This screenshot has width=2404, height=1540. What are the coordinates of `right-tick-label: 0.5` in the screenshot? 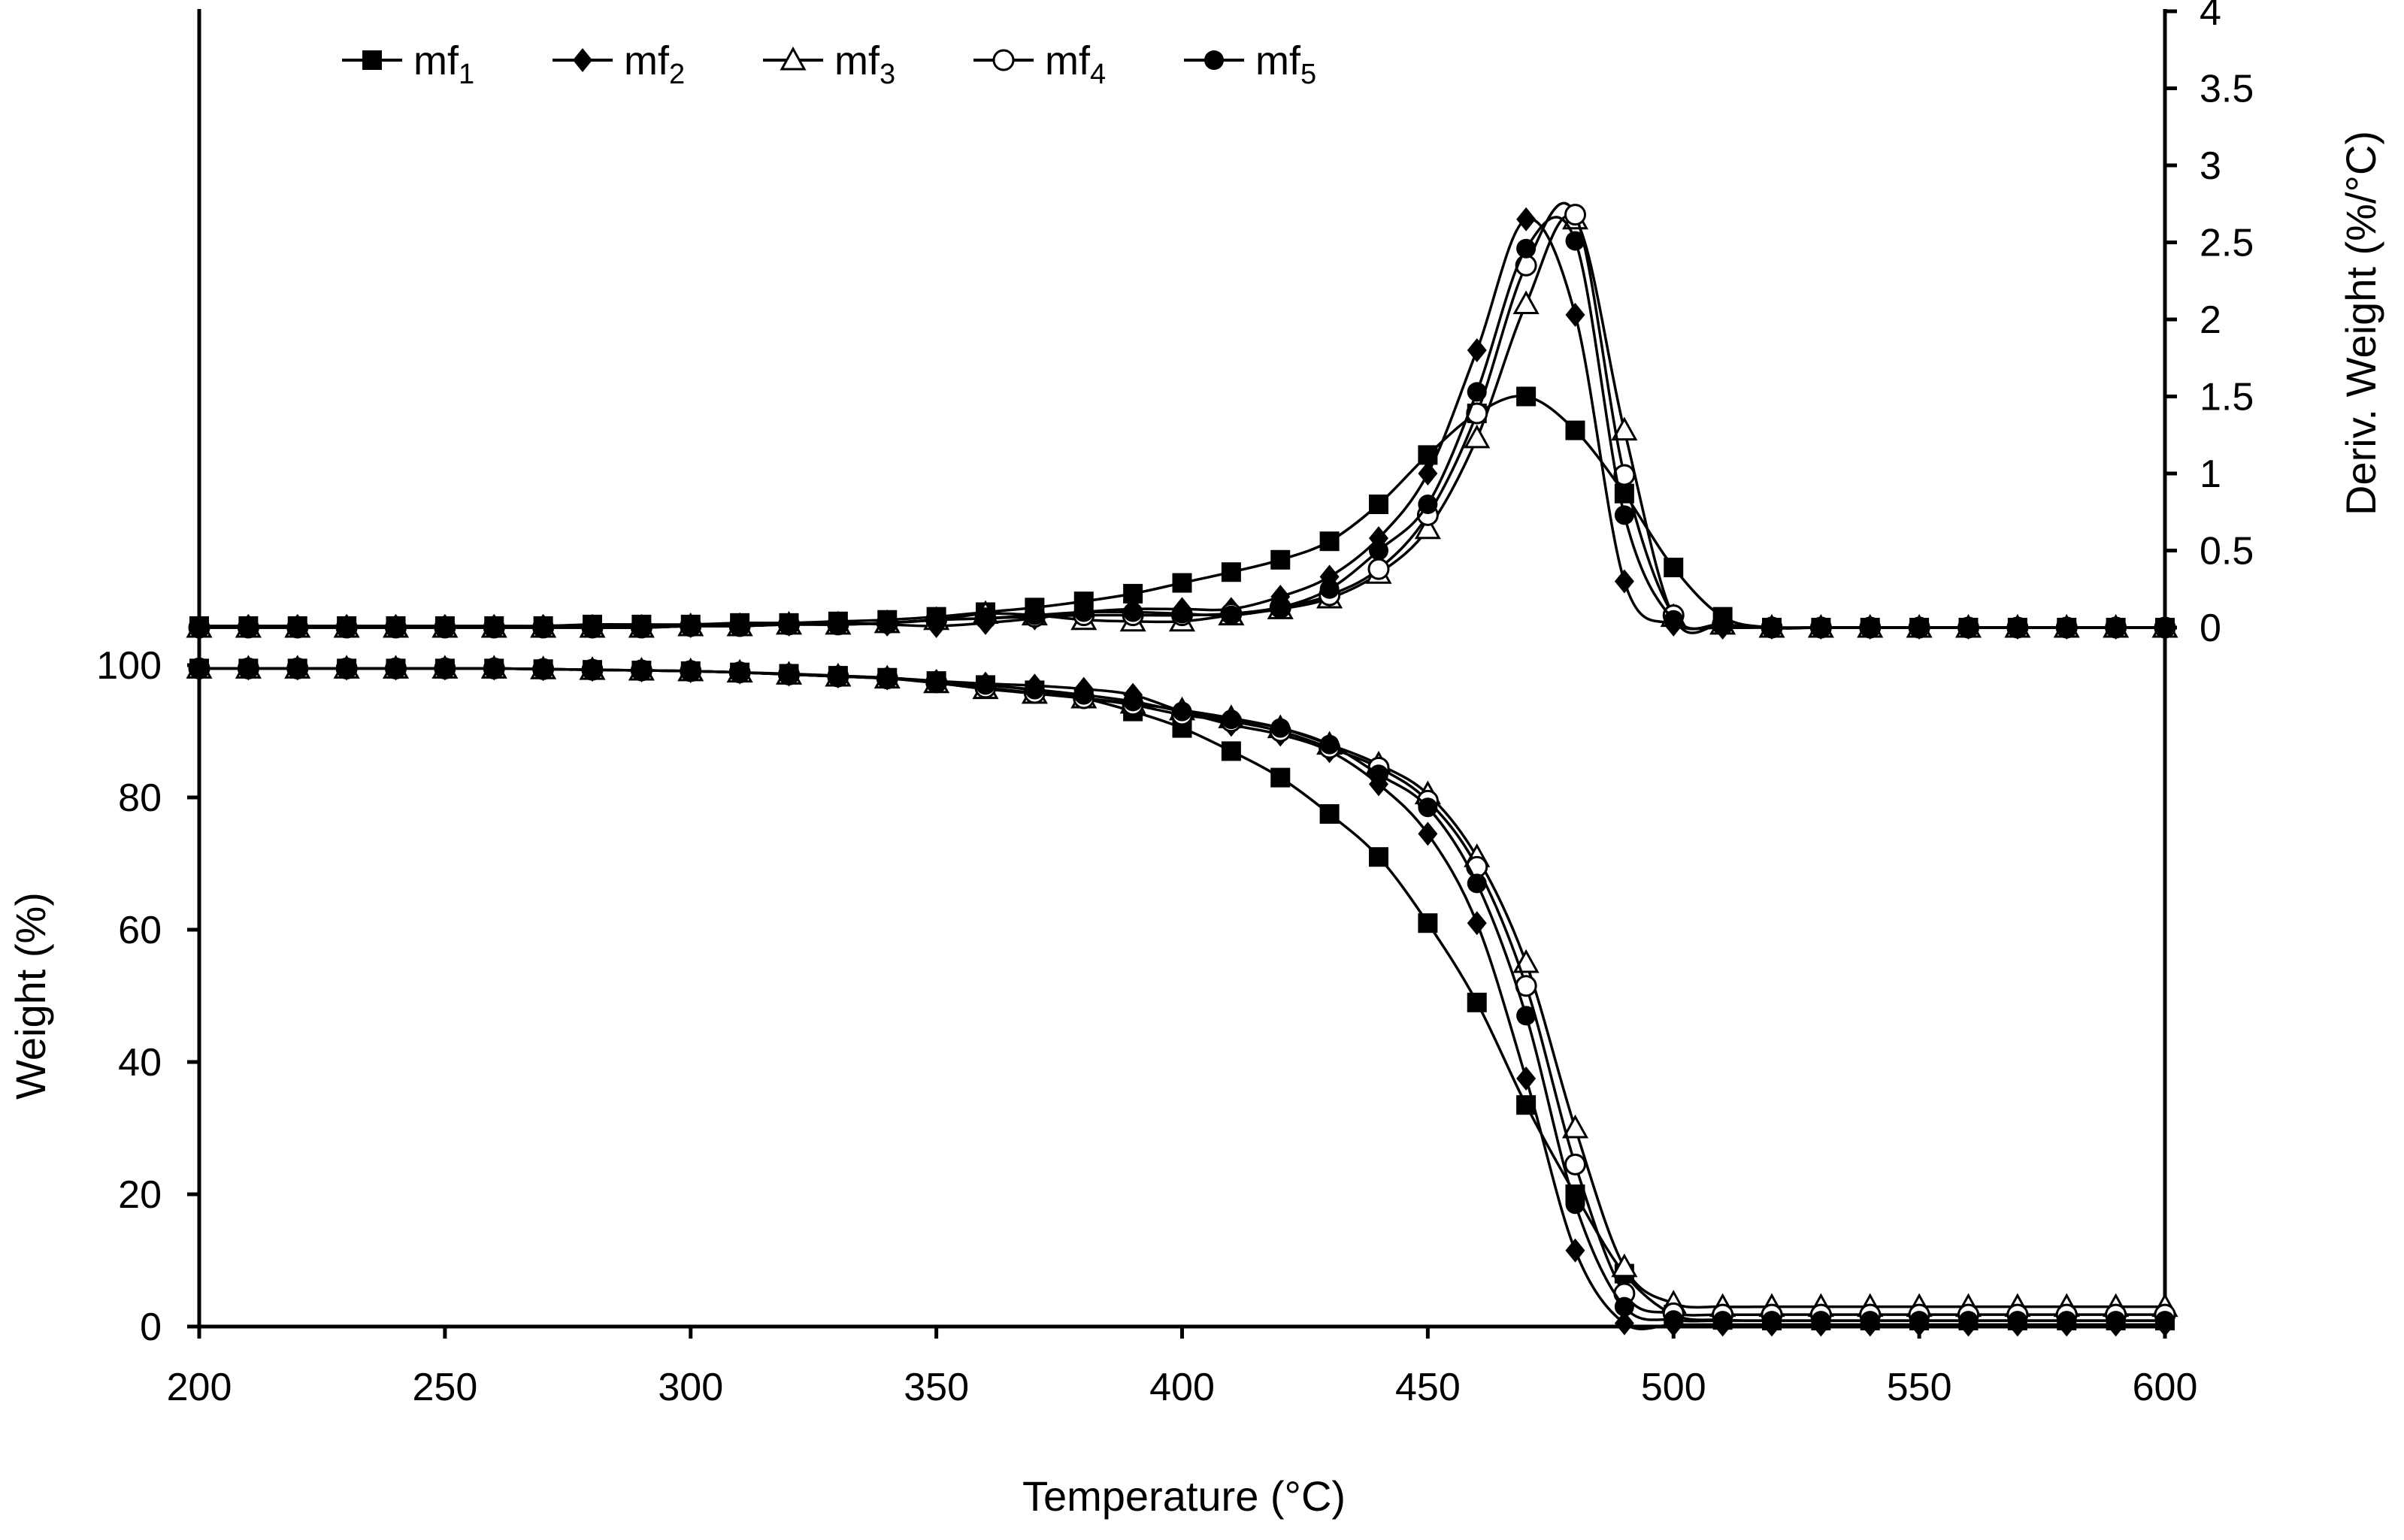 It's located at (2227, 551).